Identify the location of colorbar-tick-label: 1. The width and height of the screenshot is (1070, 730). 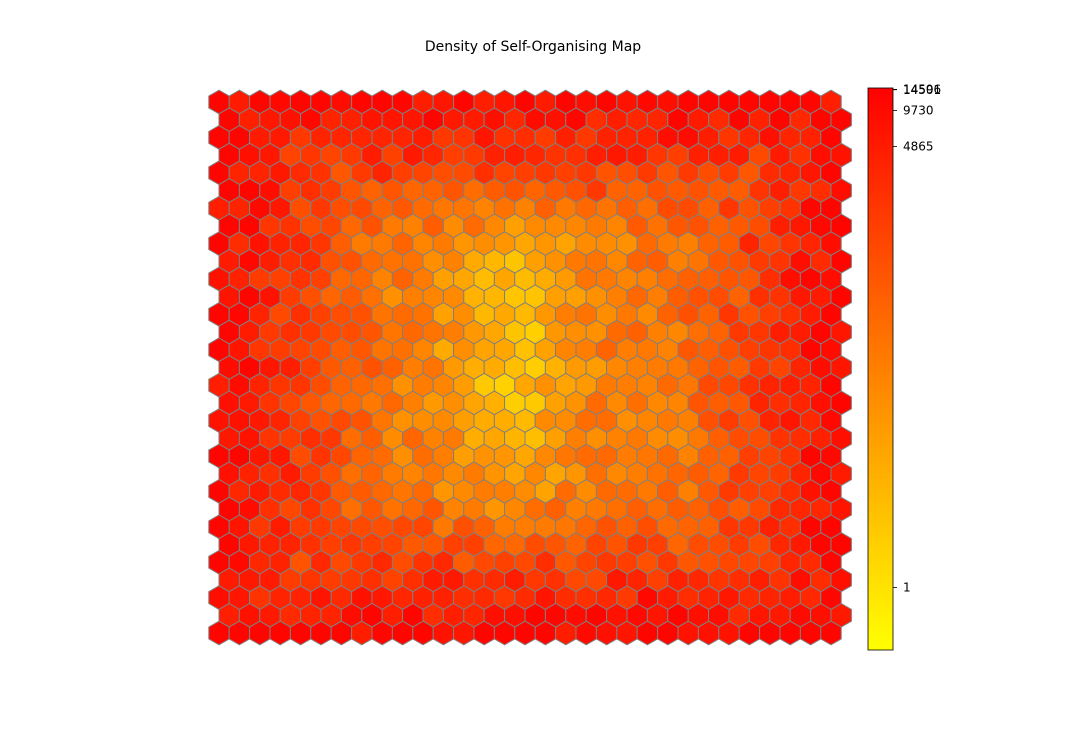
(907, 587).